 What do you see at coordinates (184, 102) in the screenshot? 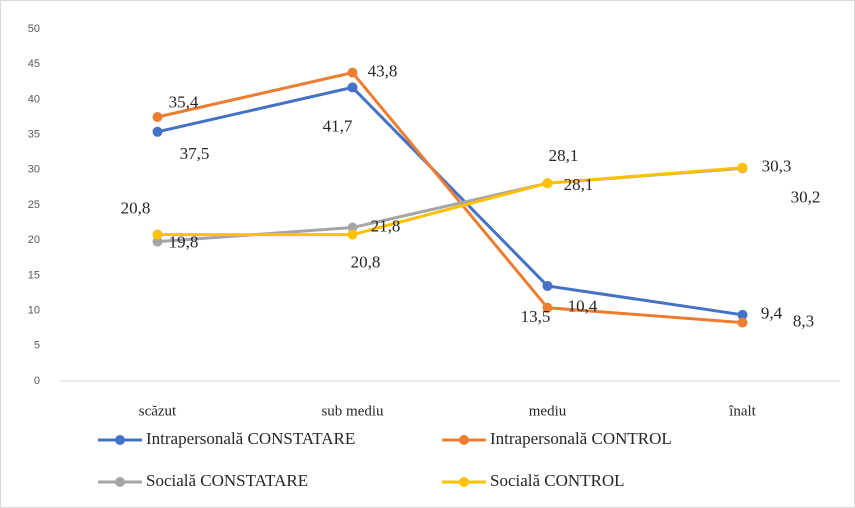
I see `data-label: 35,4` at bounding box center [184, 102].